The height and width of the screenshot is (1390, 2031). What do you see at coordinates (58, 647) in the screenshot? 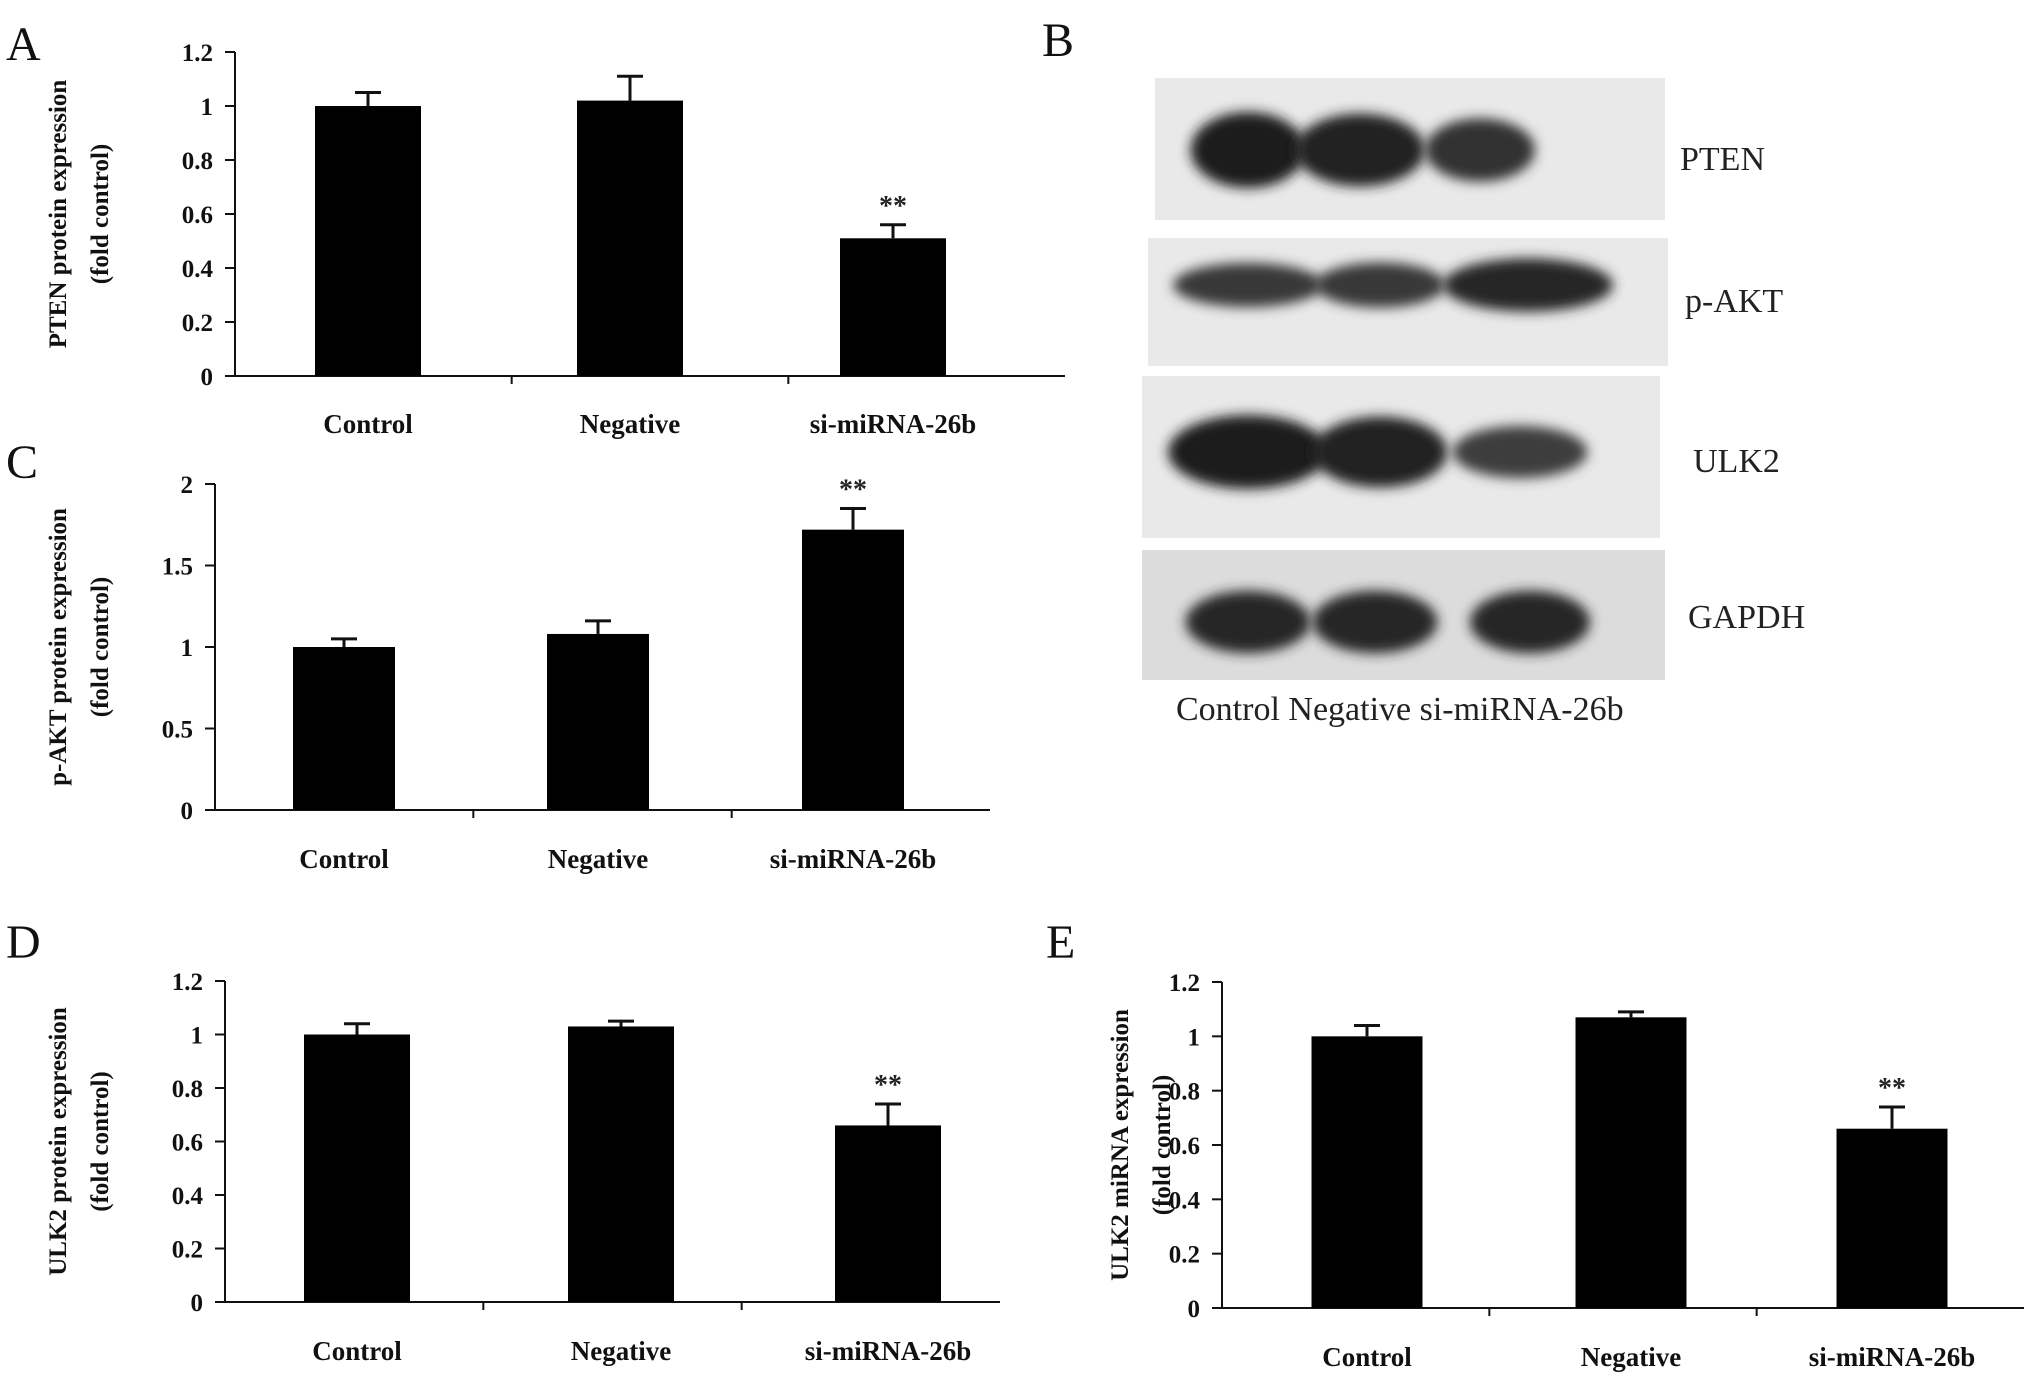
I see `y-axis-title: p-AKT protein expression` at bounding box center [58, 647].